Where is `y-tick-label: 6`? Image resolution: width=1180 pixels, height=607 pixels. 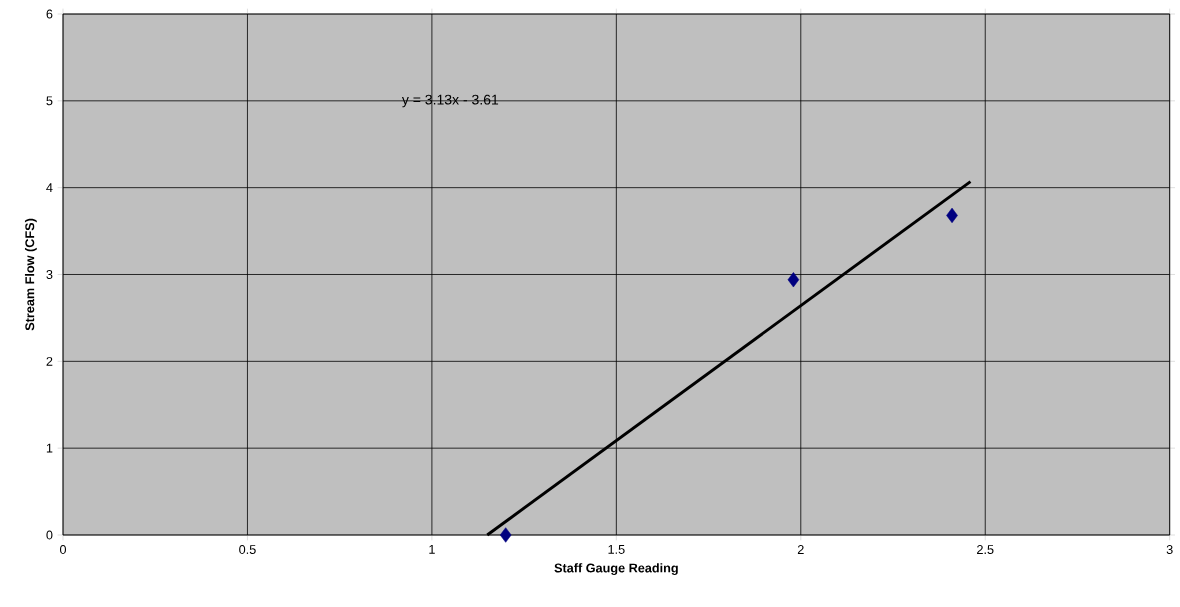 y-tick-label: 6 is located at coordinates (49, 14).